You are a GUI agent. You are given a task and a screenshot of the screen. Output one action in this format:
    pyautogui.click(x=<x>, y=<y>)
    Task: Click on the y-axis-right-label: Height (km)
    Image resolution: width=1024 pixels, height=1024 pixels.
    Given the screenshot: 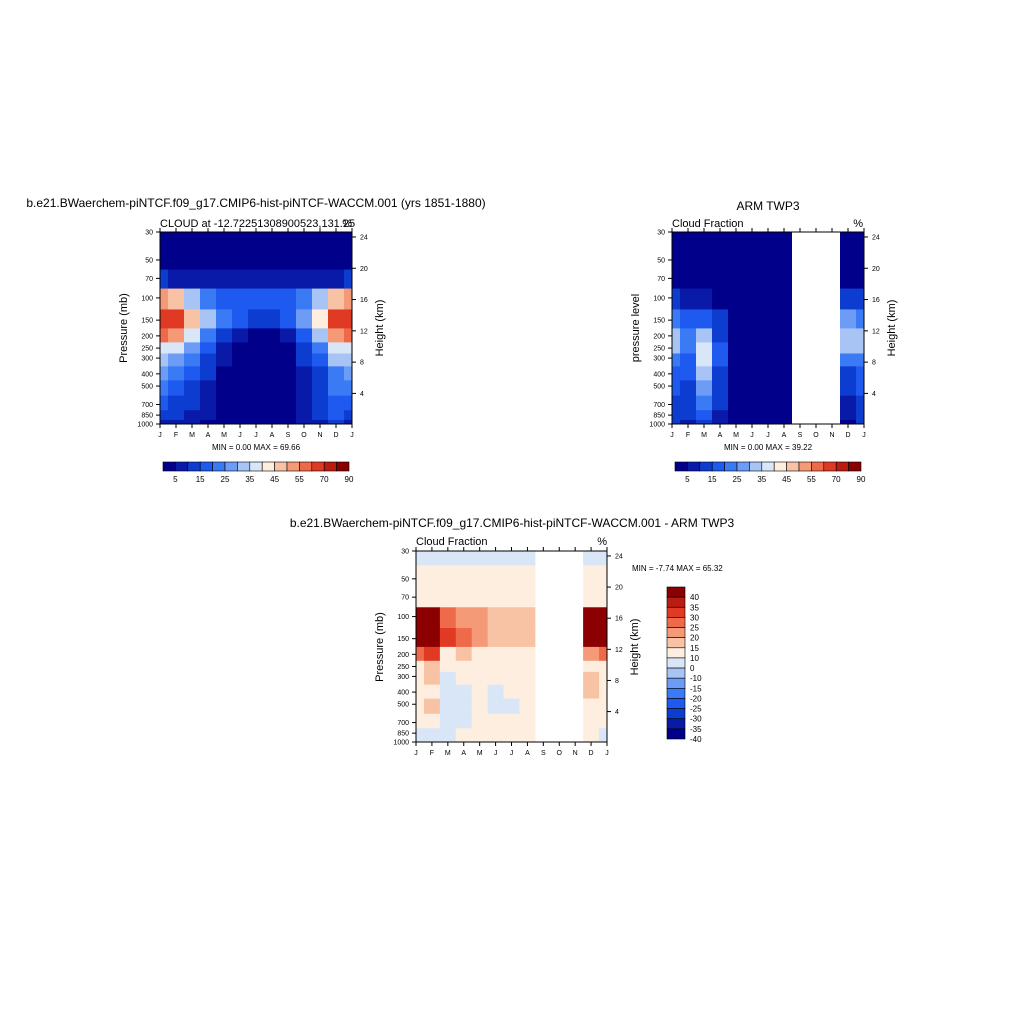 What is the action you would take?
    pyautogui.click(x=635, y=647)
    